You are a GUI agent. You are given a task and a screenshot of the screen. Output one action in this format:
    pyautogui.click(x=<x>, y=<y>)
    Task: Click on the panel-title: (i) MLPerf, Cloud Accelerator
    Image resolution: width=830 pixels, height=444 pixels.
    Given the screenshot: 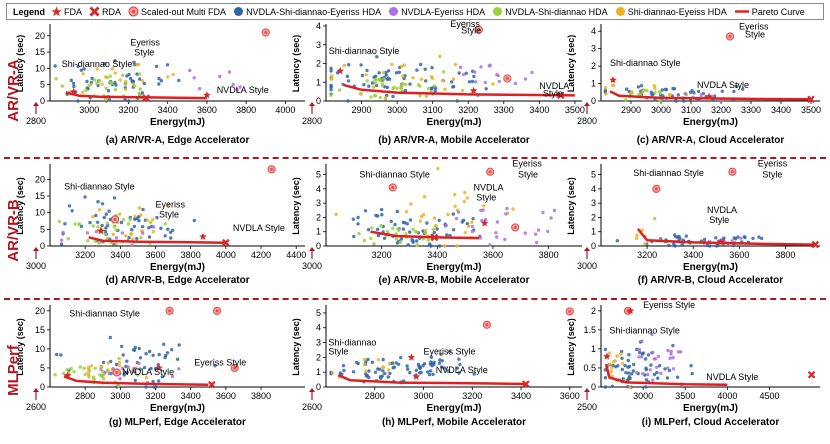 What is the action you would take?
    pyautogui.click(x=711, y=422)
    